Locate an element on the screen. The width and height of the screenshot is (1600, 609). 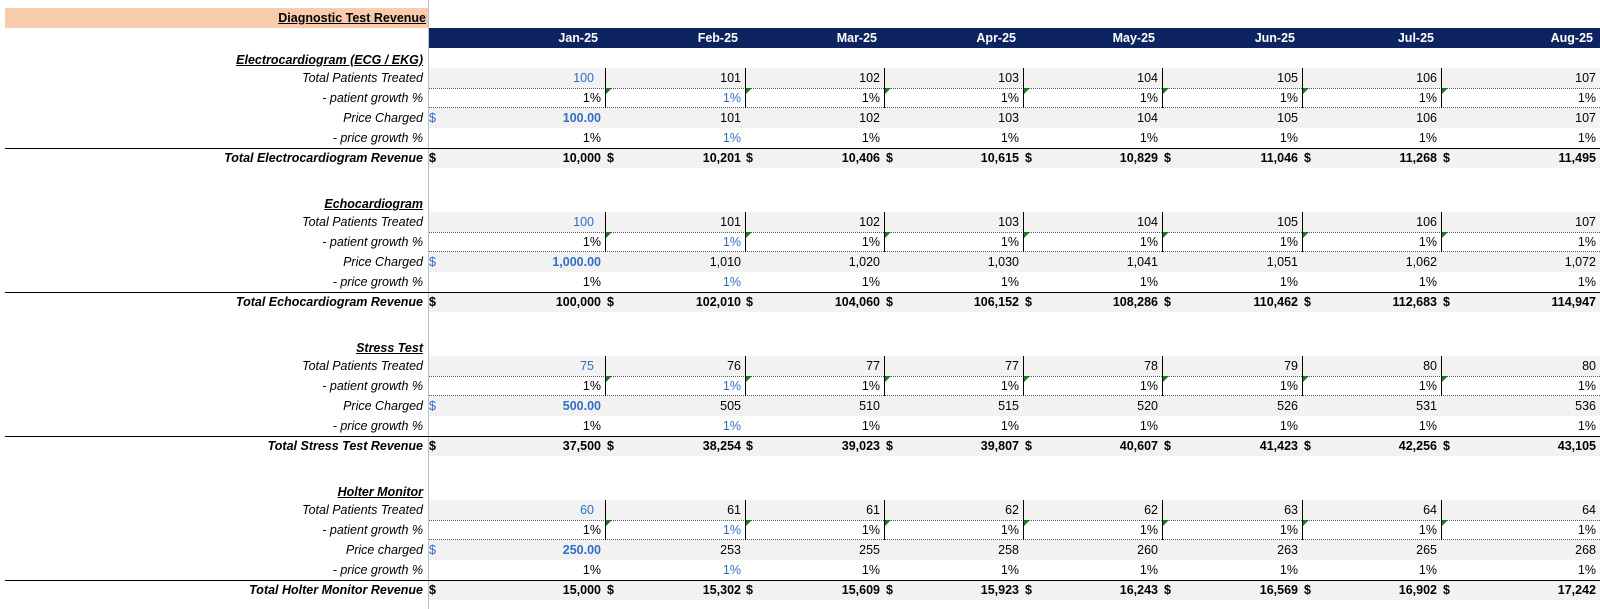
holter-monitor-patients-cell: 61 is located at coordinates (674, 510).